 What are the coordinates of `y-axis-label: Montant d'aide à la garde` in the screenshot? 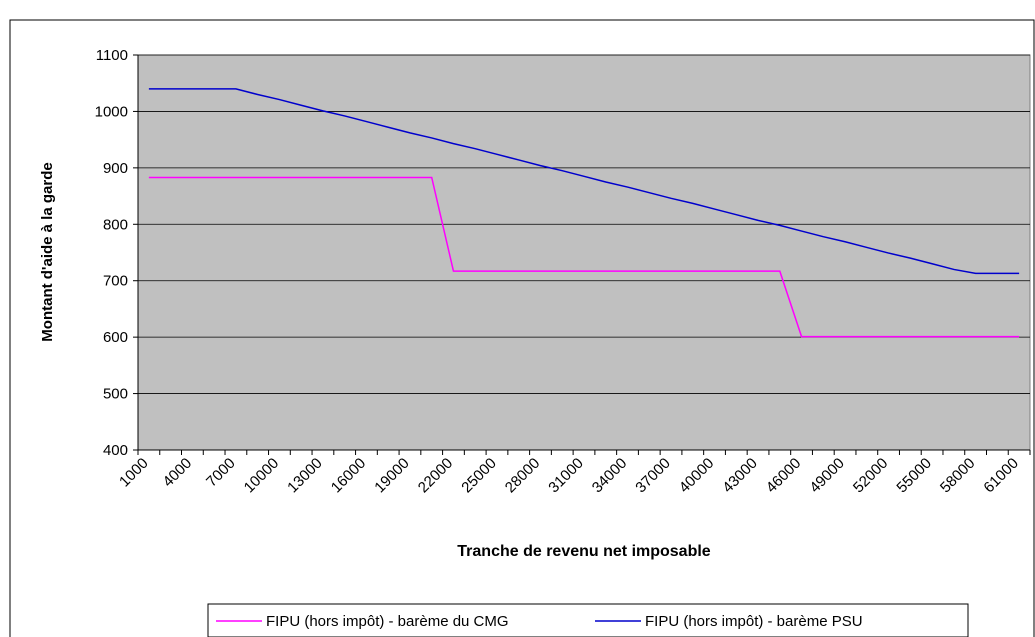 It's located at (47, 251).